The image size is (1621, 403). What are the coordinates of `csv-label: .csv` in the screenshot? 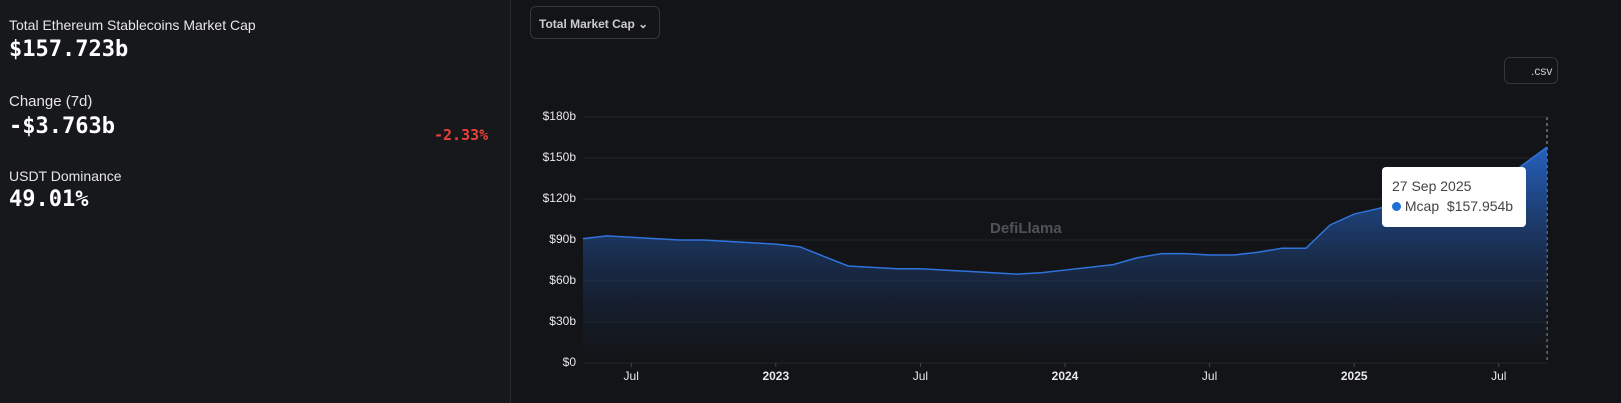 It's located at (1542, 71).